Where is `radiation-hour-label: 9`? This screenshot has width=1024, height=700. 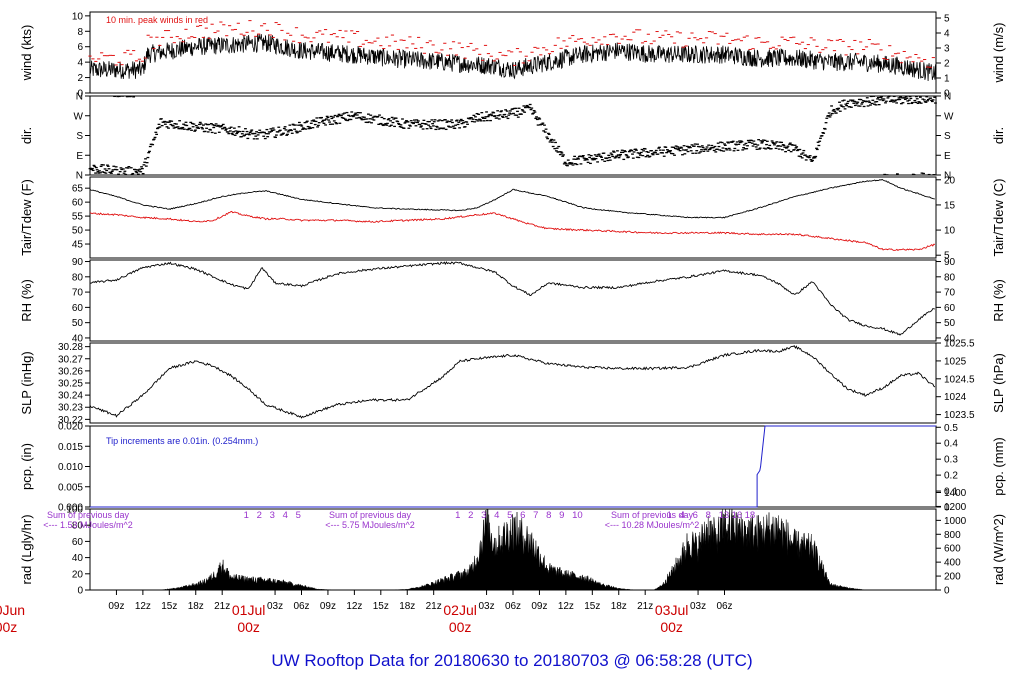
radiation-hour-label: 9 is located at coordinates (561, 515).